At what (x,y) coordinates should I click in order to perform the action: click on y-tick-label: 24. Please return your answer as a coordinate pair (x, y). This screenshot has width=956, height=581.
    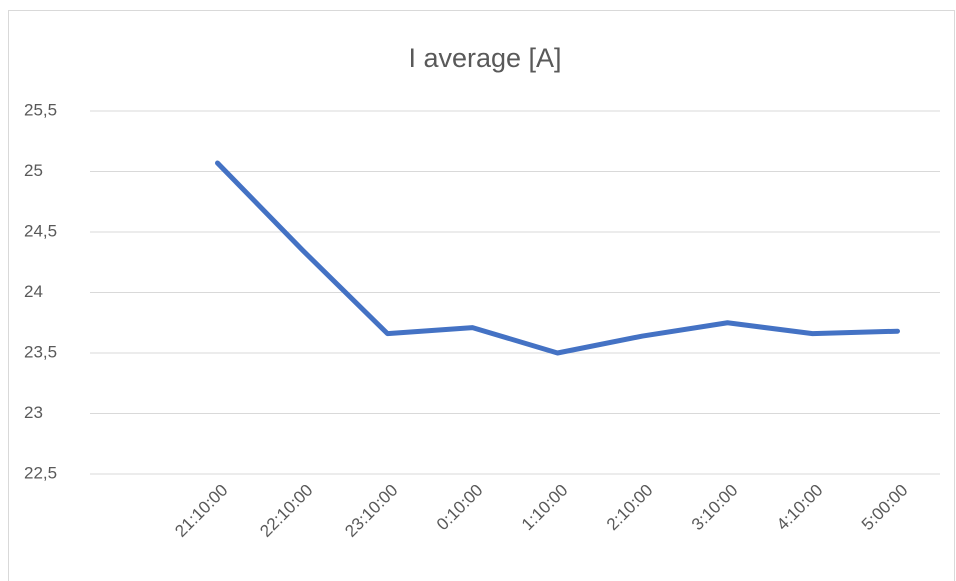
    Looking at the image, I should click on (33, 291).